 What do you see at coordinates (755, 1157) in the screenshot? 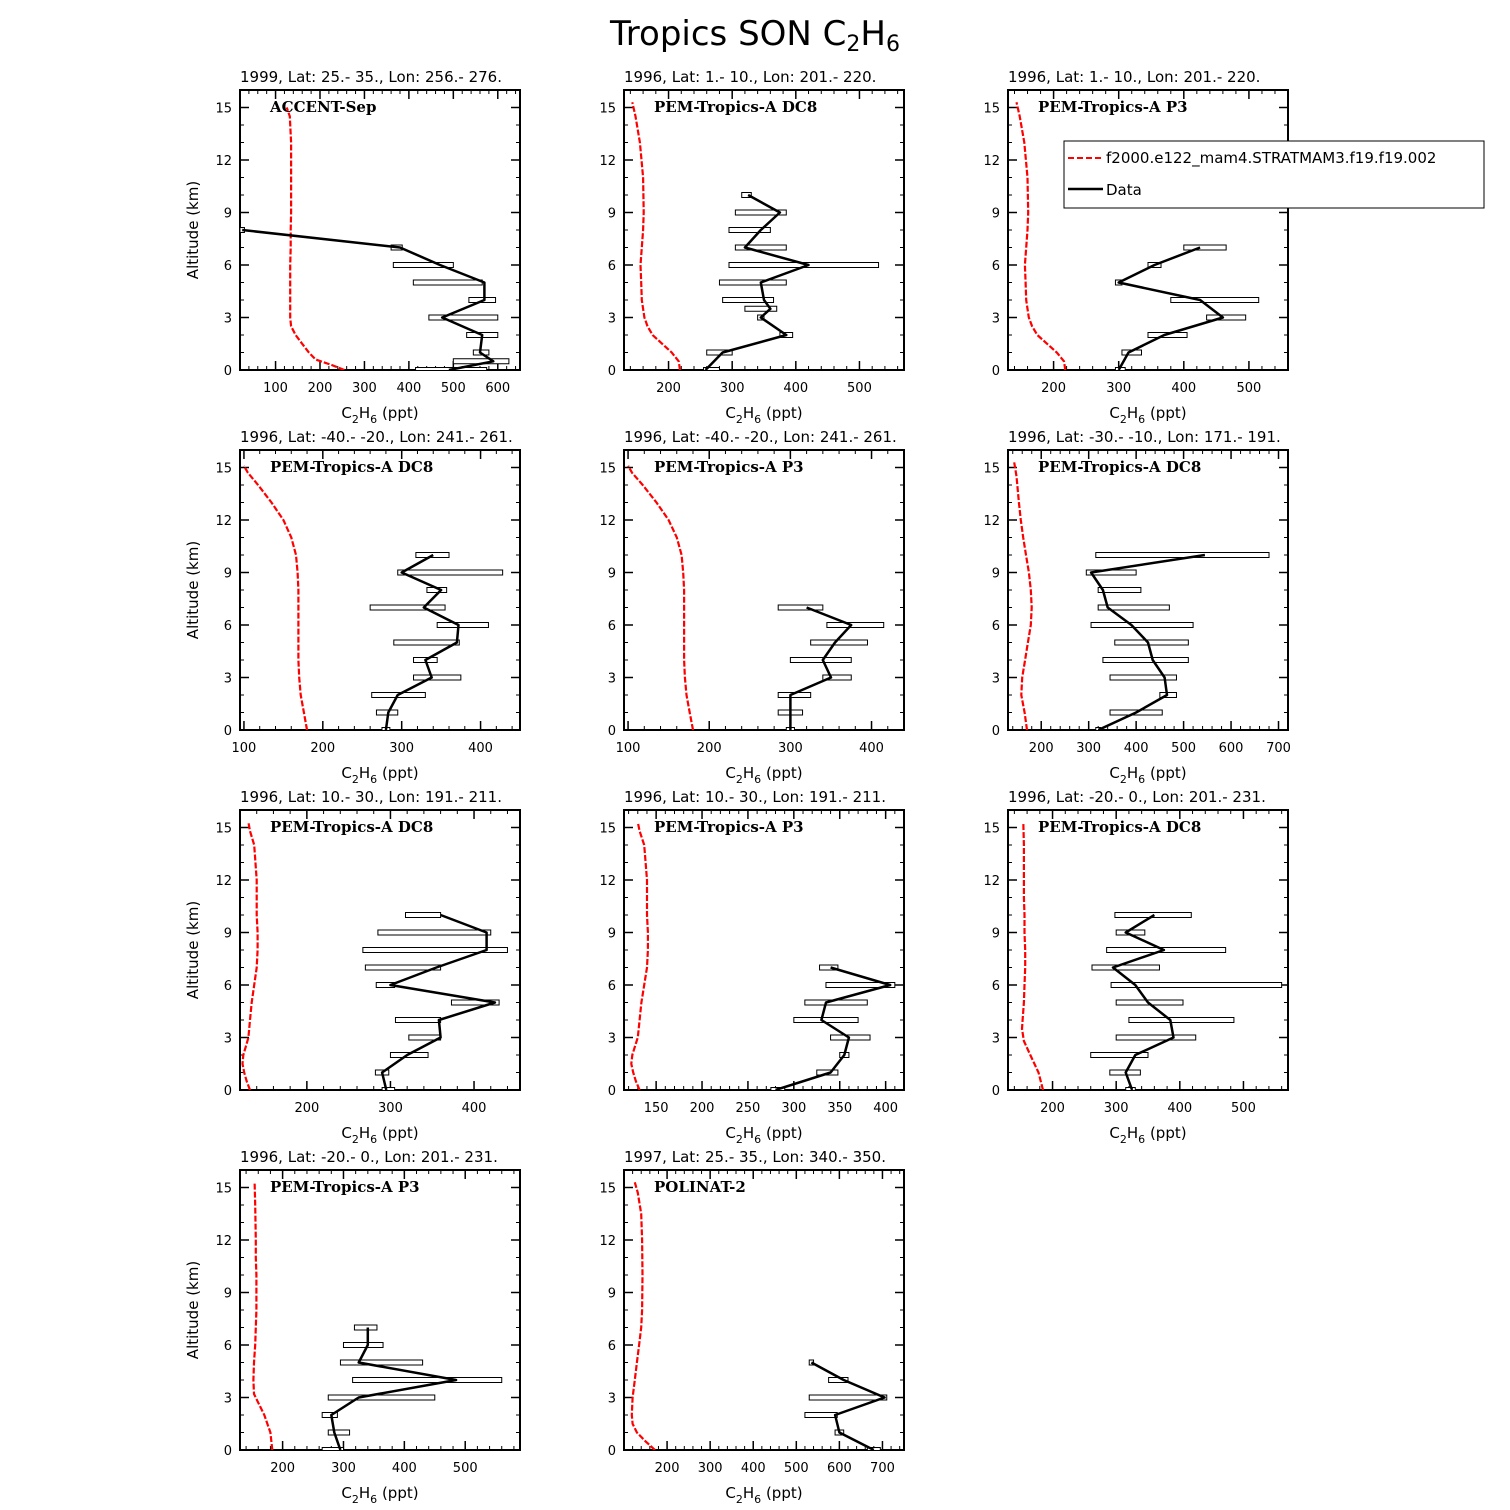
I see `panel-subtitle: 1997, Lat: 25.- 35., Lon: 340.- 350.` at bounding box center [755, 1157].